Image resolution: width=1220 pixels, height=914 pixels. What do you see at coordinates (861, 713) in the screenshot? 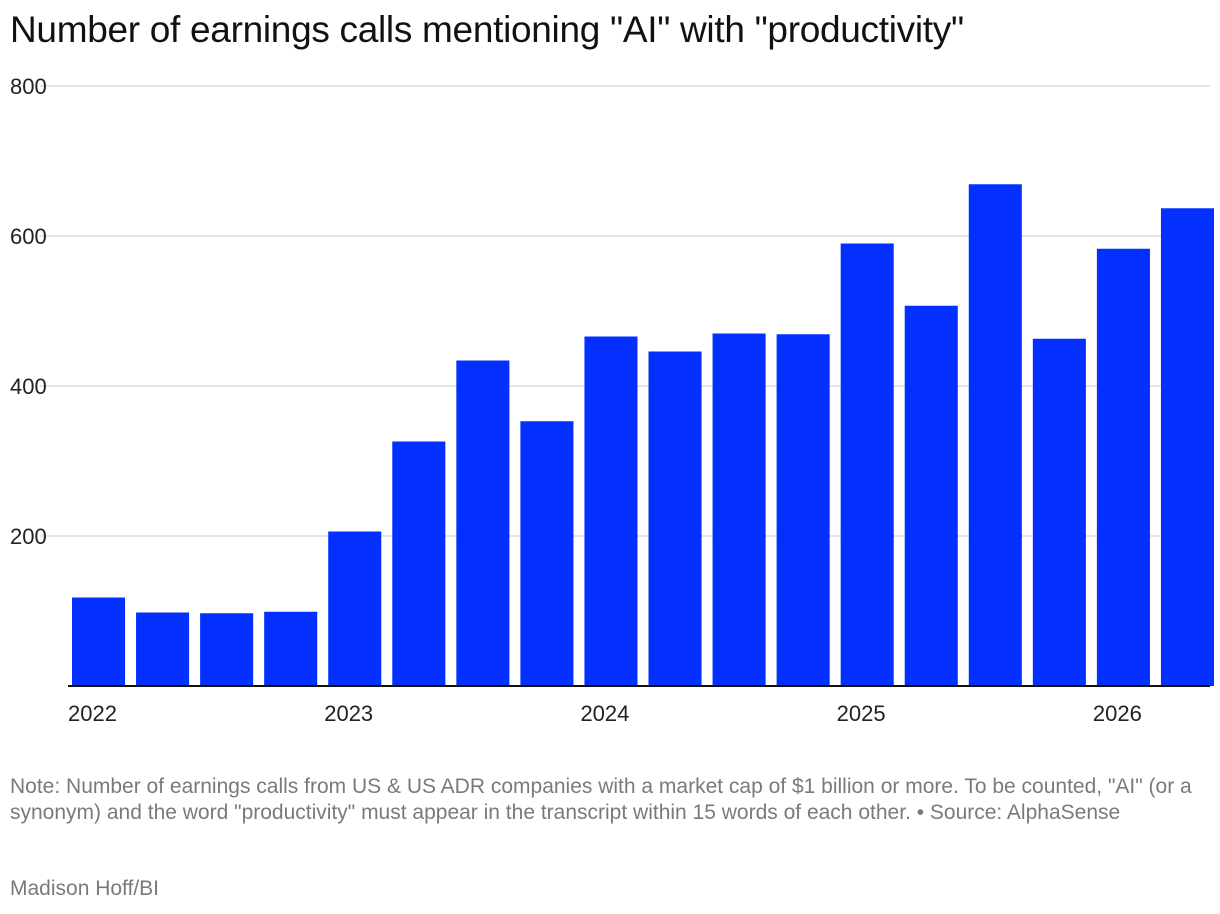
I see `x-tick-label-2025: 2025` at bounding box center [861, 713].